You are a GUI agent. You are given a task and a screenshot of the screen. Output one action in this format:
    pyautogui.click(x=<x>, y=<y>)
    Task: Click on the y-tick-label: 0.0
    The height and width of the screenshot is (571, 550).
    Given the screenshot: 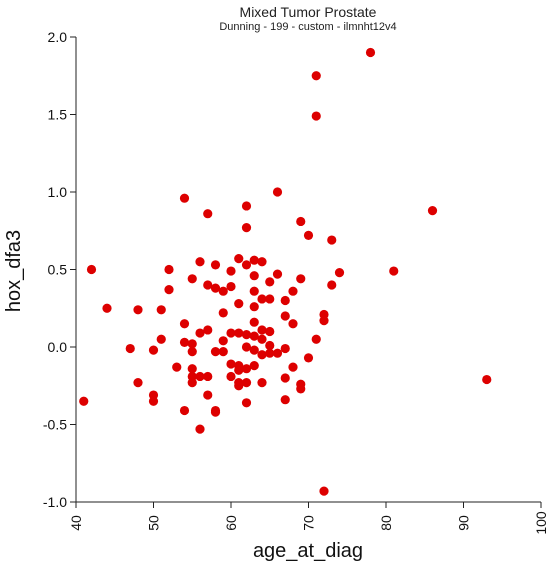 What is the action you would take?
    pyautogui.click(x=58, y=347)
    